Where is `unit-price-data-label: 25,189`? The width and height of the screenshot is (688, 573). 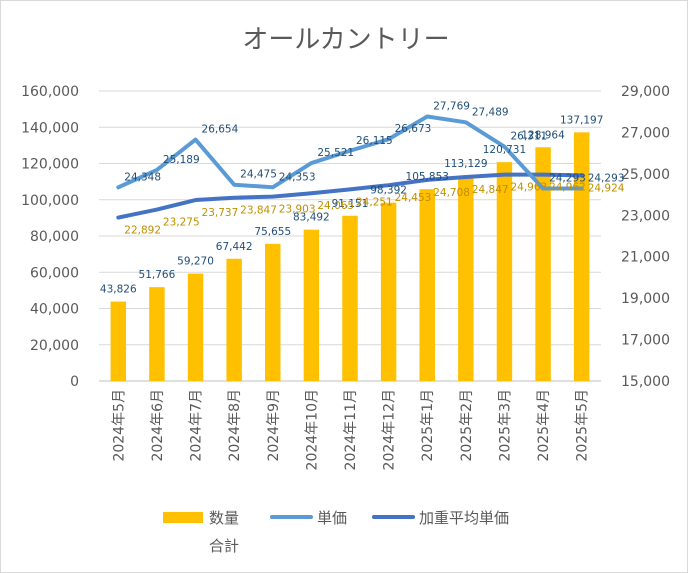 unit-price-data-label: 25,189 is located at coordinates (181, 160).